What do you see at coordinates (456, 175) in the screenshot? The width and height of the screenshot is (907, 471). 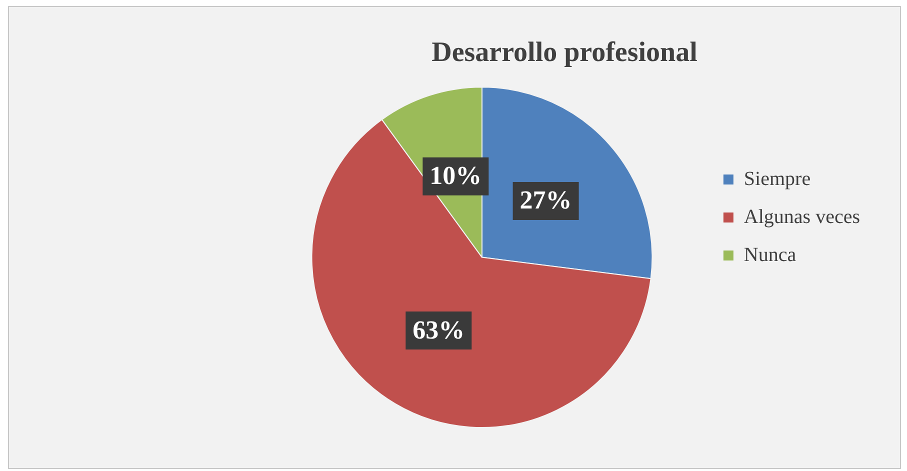 I see `data-label: 10%` at bounding box center [456, 175].